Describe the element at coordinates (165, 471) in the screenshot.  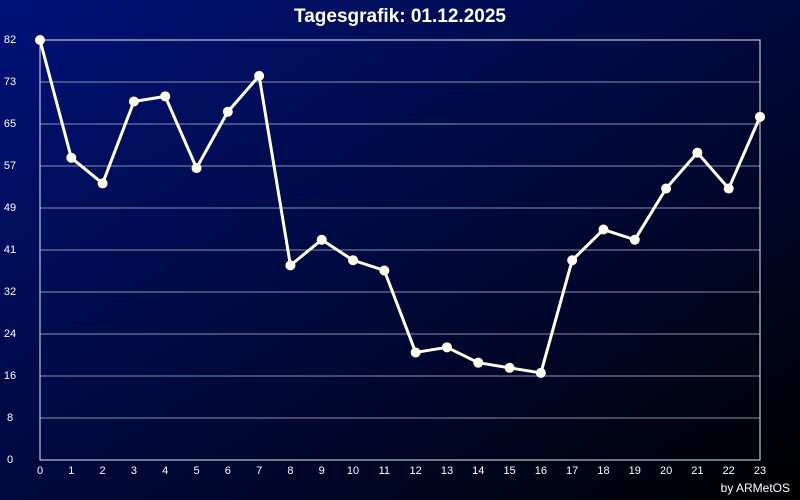
I see `x-tick-label: 4` at that location.